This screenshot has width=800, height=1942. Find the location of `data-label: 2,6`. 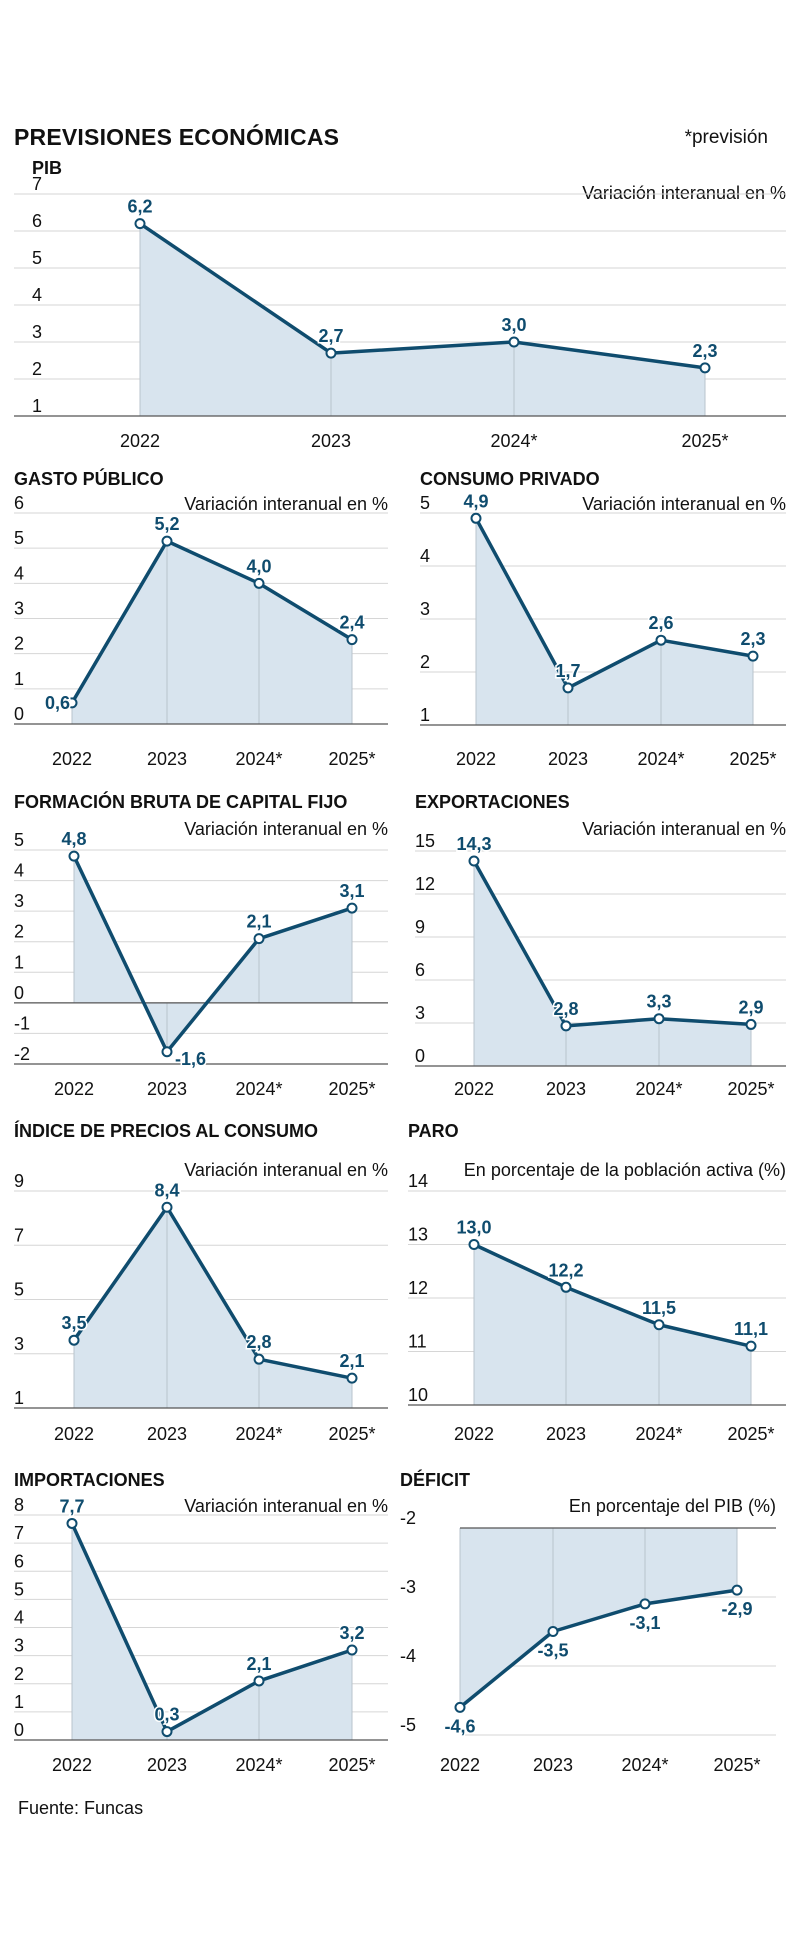

data-label: 2,6 is located at coordinates (660, 623).